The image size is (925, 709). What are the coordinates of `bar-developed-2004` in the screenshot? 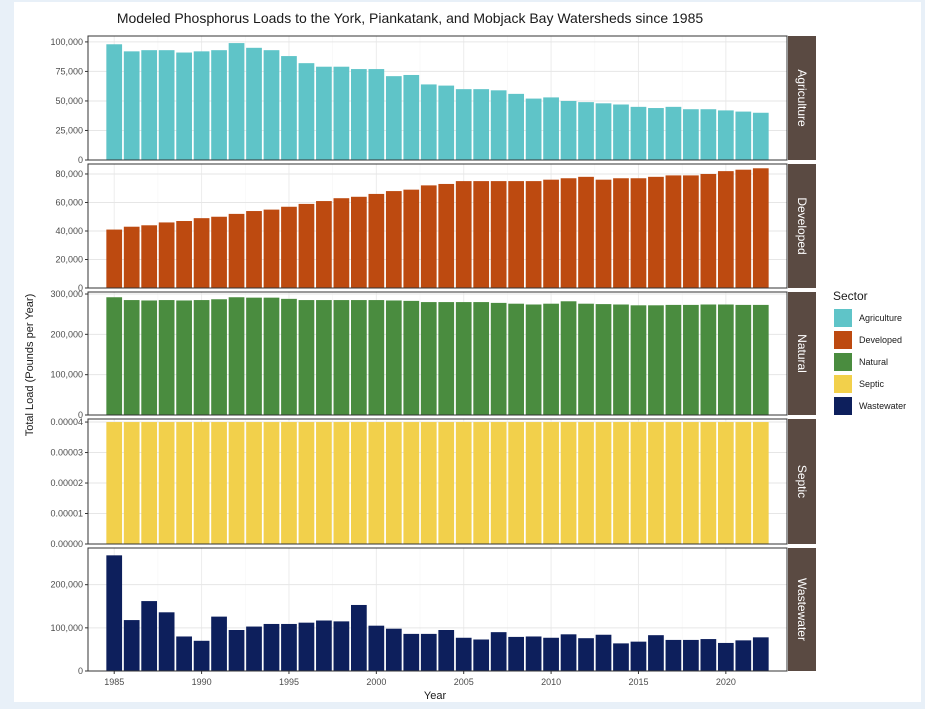 It's located at (446, 235).